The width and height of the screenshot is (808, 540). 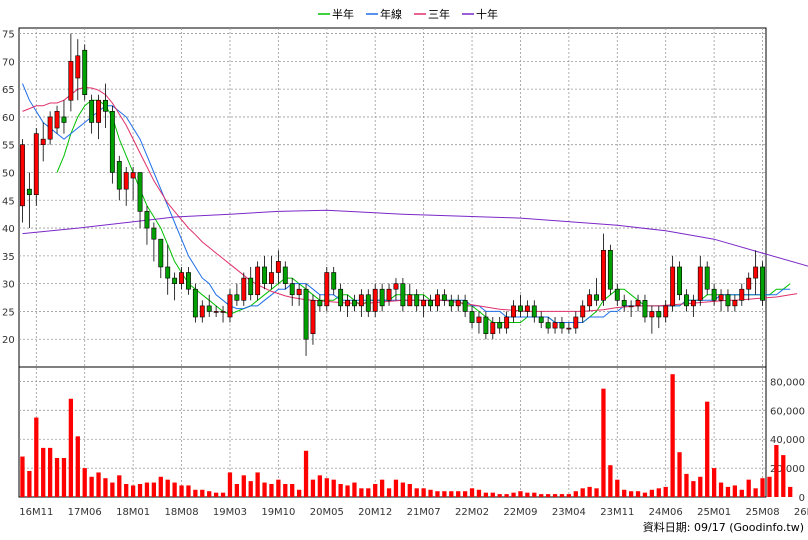 I want to click on legend-label: 年線, so click(x=391, y=14).